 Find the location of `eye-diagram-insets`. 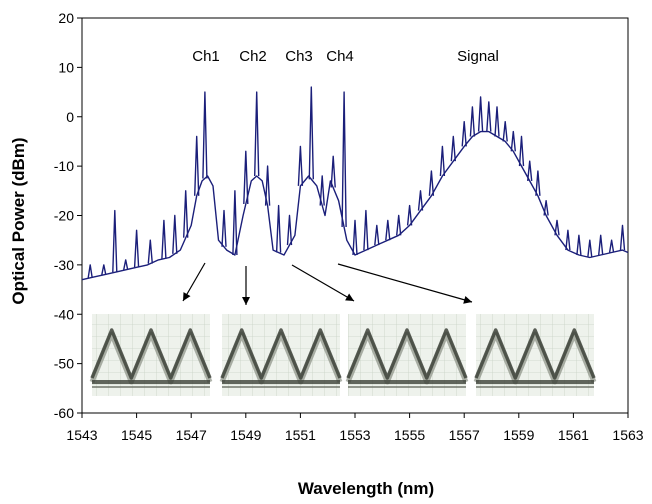

eye-diagram-insets is located at coordinates (343, 355).